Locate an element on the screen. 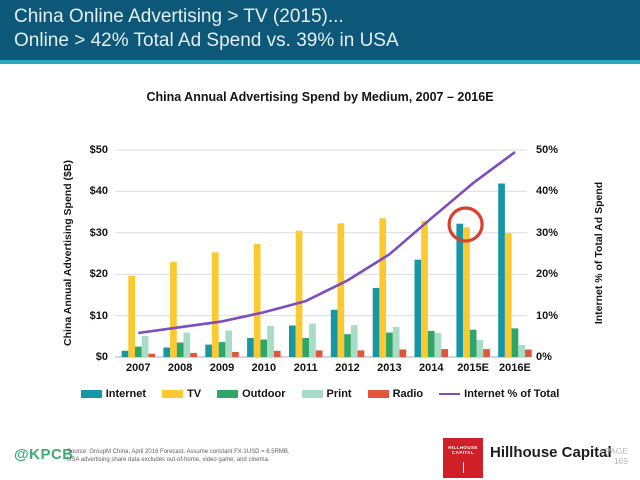  hillhouse-logo-text: HILLHOUSE CAPITAL is located at coordinates (463, 446).